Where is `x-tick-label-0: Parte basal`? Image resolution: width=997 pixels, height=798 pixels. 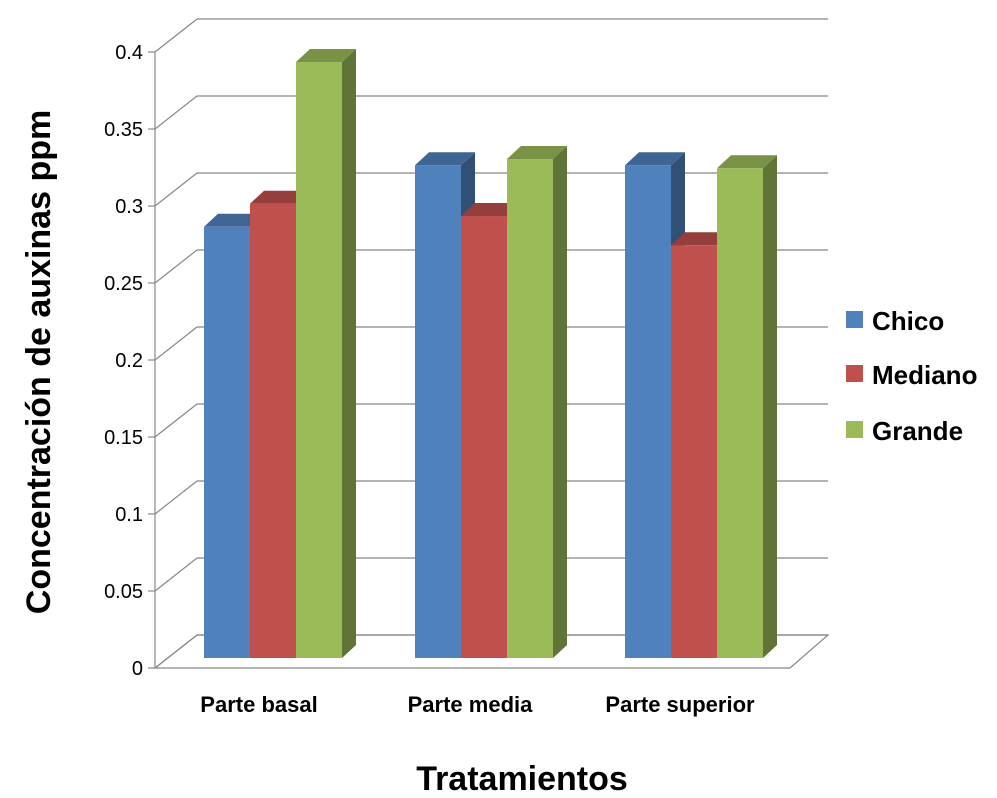 x-tick-label-0: Parte basal is located at coordinates (258, 704).